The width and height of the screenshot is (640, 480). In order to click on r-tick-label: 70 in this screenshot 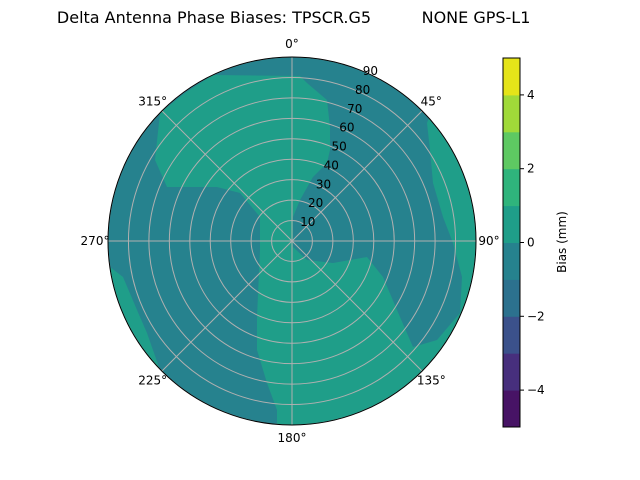, I will do `click(354, 109)`.